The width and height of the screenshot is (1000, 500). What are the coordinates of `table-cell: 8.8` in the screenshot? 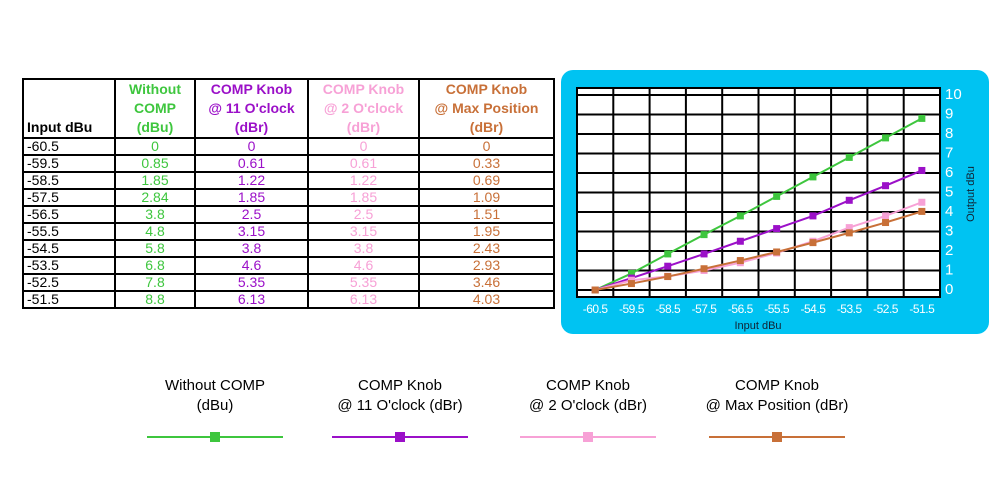 It's located at (155, 299).